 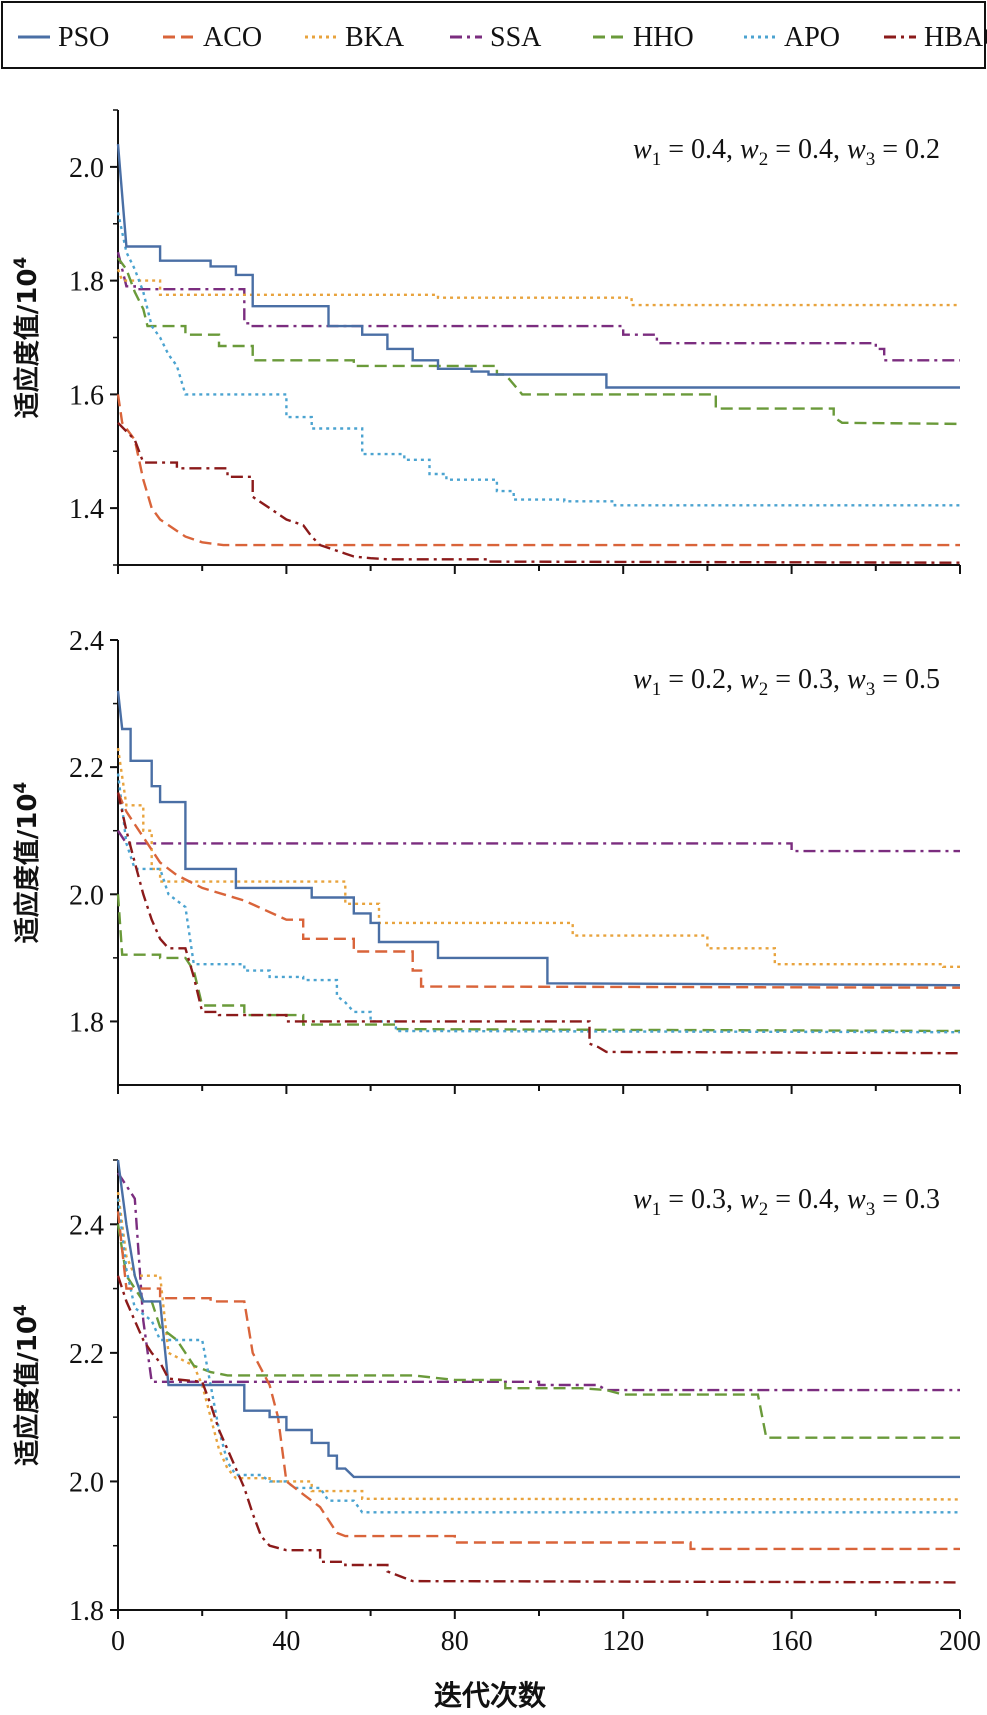 I want to click on legend-entry-hbao: HBAO, so click(x=935, y=37).